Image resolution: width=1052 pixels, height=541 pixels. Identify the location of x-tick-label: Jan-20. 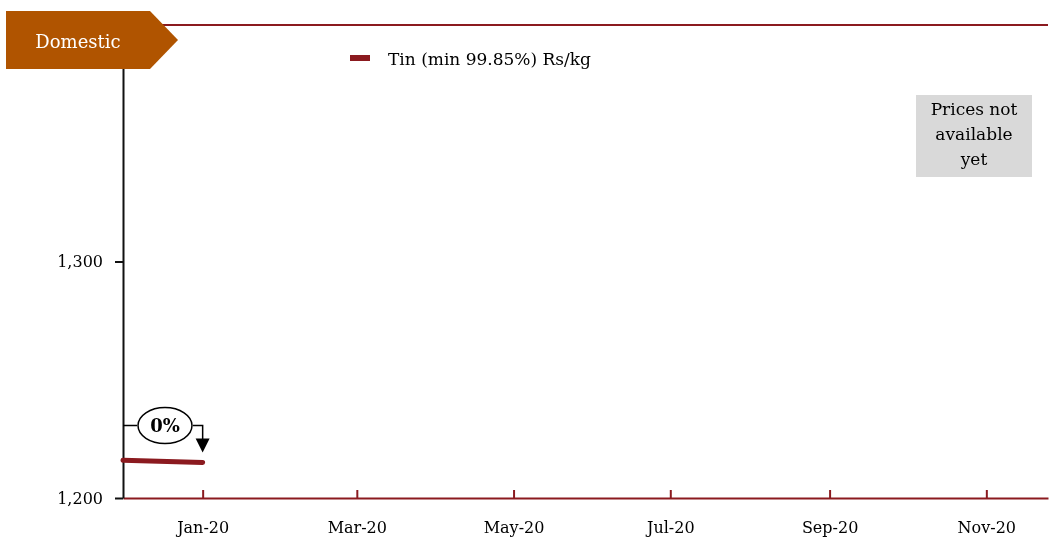
(202, 528).